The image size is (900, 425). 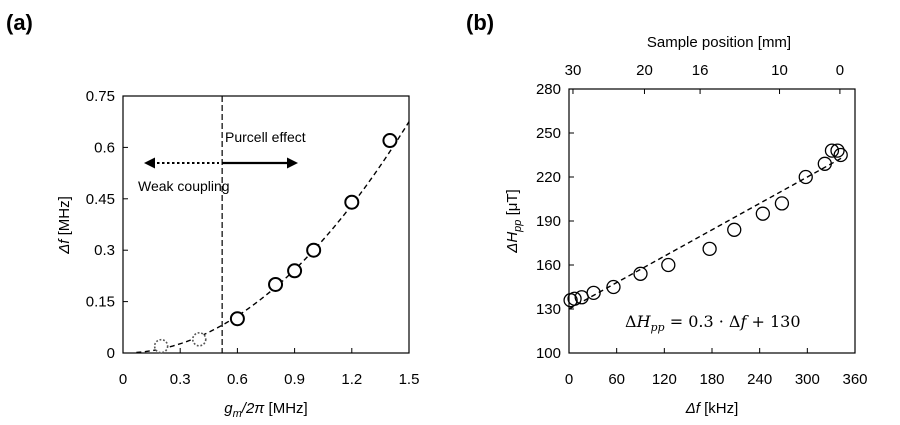 What do you see at coordinates (294, 379) in the screenshot?
I see `panel-a-x-tick-label: 0.9` at bounding box center [294, 379].